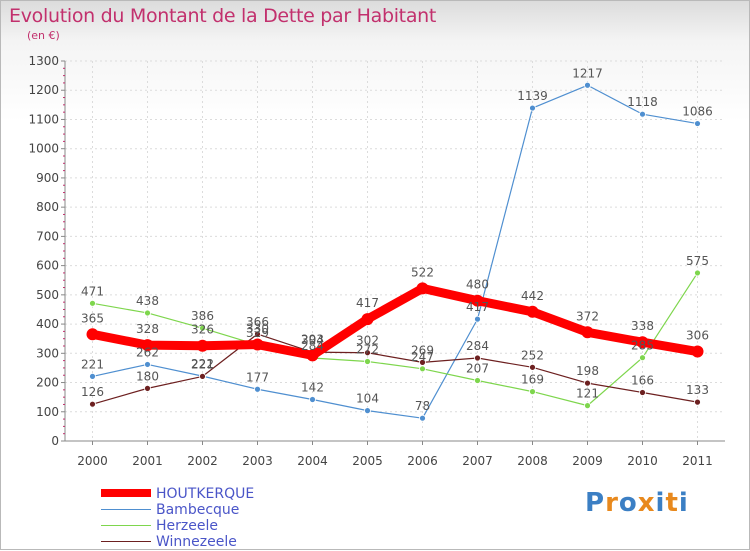  What do you see at coordinates (147, 376) in the screenshot?
I see `data-label-winnezeele: 180` at bounding box center [147, 376].